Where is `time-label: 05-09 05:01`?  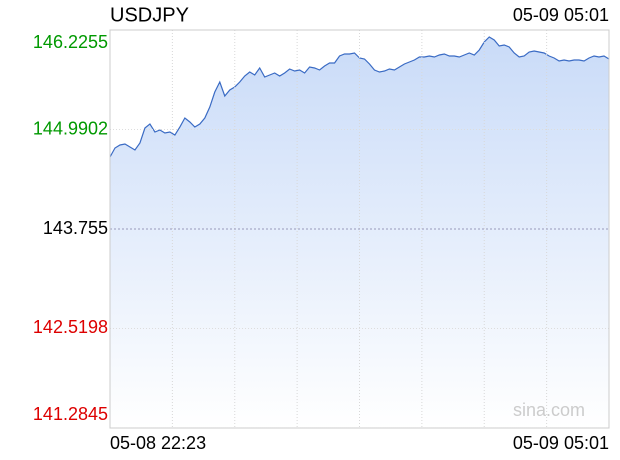 time-label: 05-09 05:01 is located at coordinates (561, 15).